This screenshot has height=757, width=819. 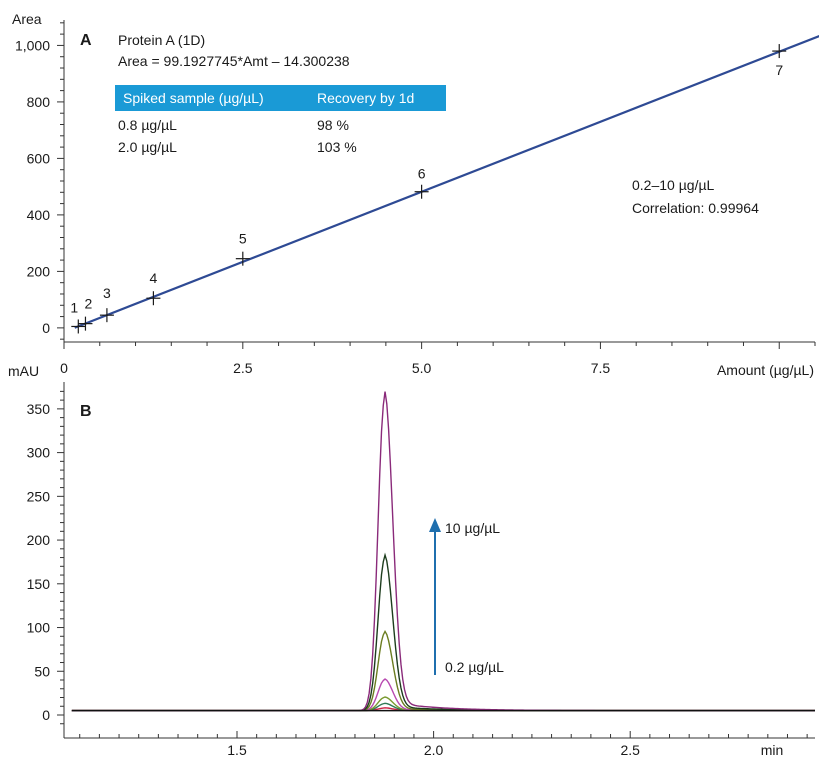 What do you see at coordinates (86, 411) in the screenshot?
I see `panel-b-letter: B` at bounding box center [86, 411].